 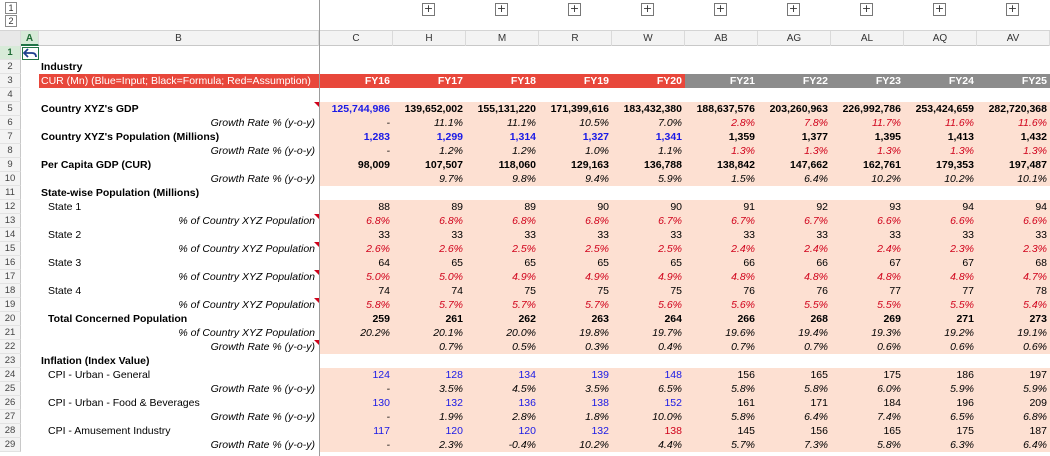 I want to click on value-cell: 5.9%, so click(x=1013, y=389).